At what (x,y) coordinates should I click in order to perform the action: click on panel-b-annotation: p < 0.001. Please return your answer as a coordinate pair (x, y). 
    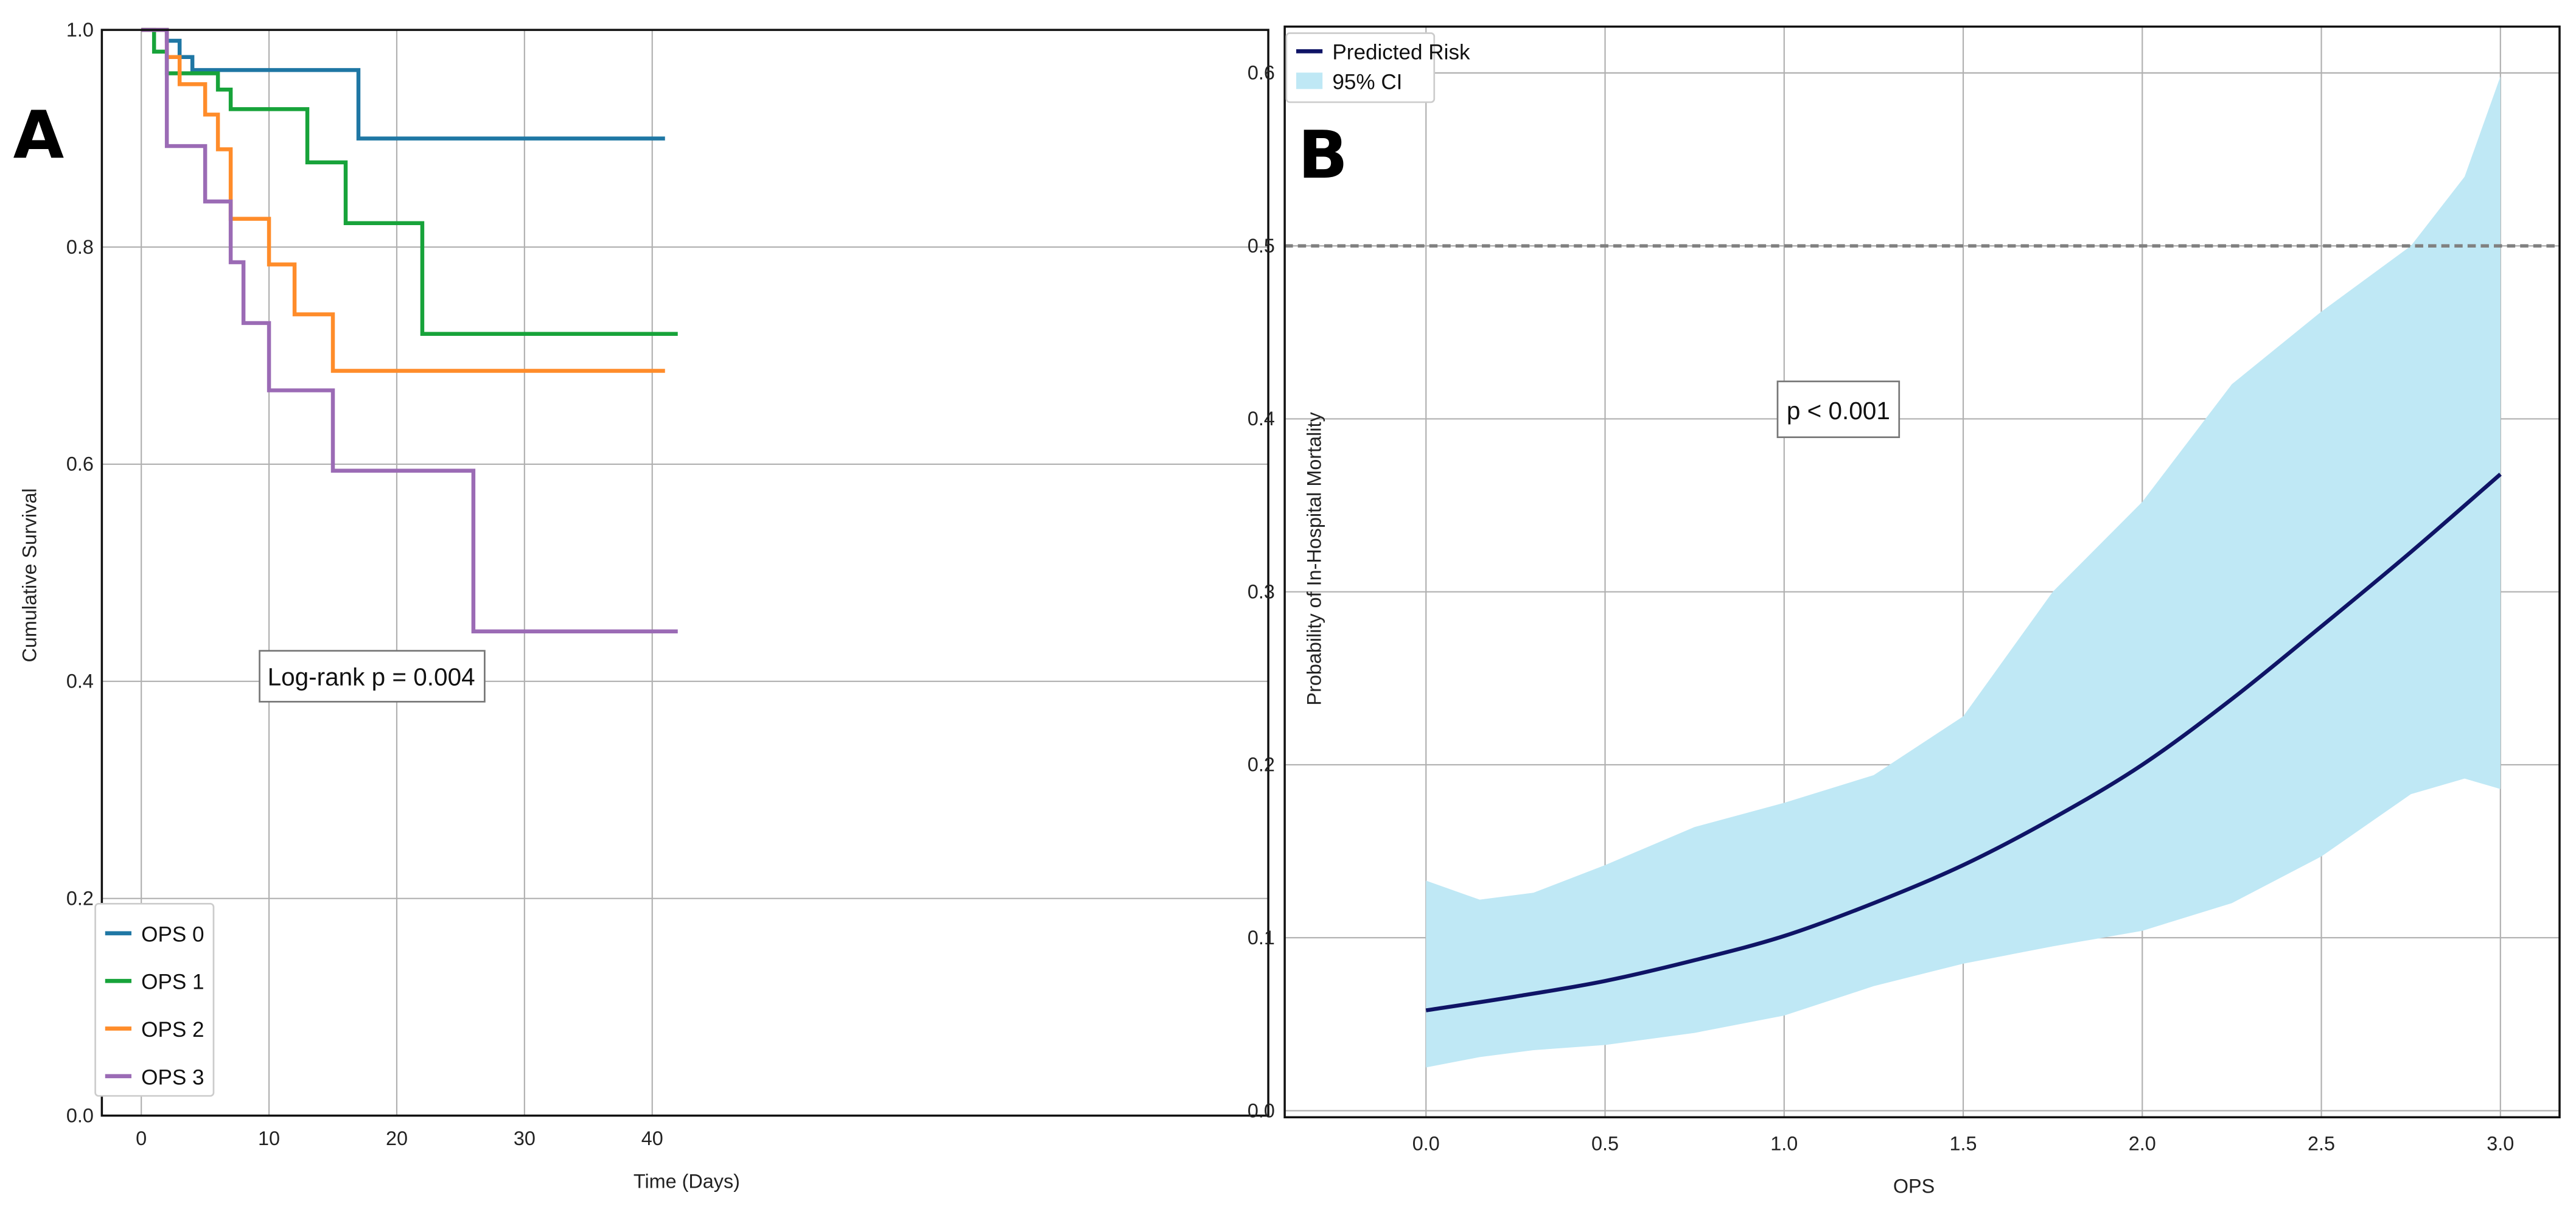
    Looking at the image, I should click on (1838, 411).